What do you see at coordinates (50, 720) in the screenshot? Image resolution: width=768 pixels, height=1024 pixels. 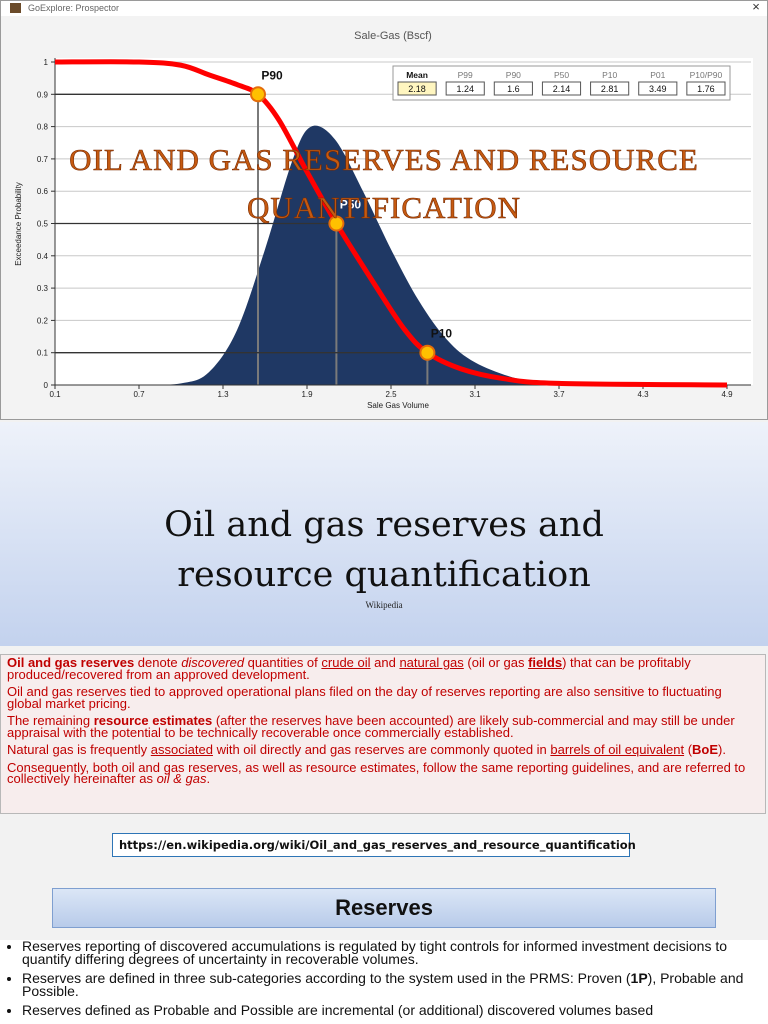 I see `text-run: The remaining` at bounding box center [50, 720].